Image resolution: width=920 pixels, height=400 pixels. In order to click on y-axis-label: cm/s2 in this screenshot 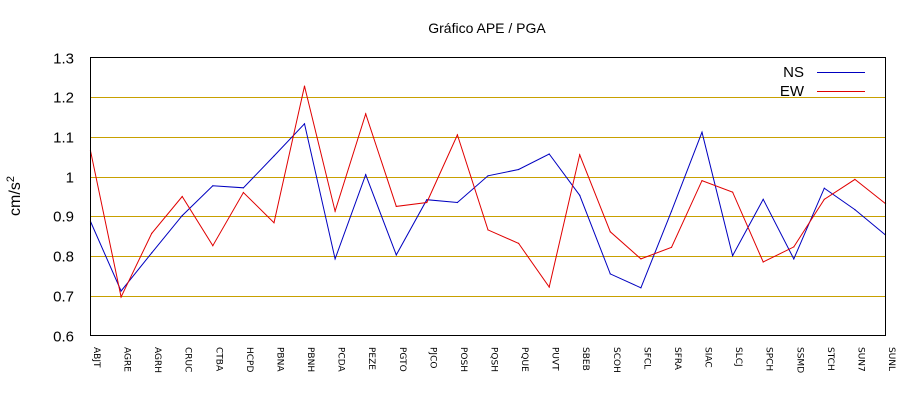, I will do `click(14, 196)`.